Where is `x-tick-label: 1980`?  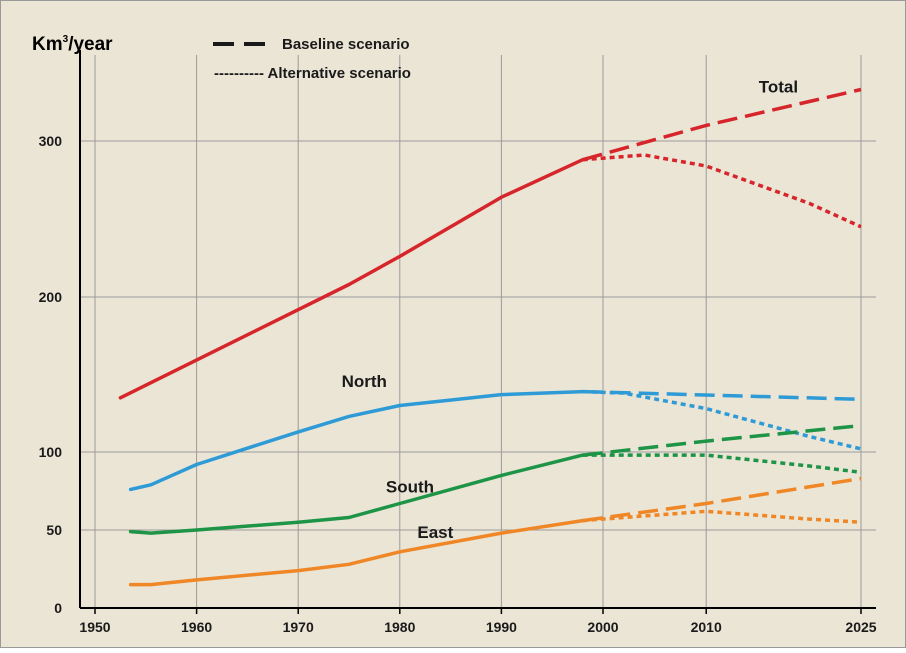
x-tick-label: 1980 is located at coordinates (399, 627).